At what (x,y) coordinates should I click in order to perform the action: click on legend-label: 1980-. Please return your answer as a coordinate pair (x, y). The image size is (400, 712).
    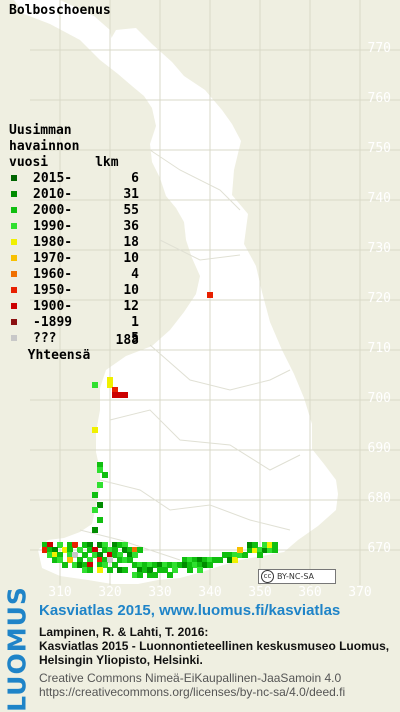
    Looking at the image, I should click on (53, 242).